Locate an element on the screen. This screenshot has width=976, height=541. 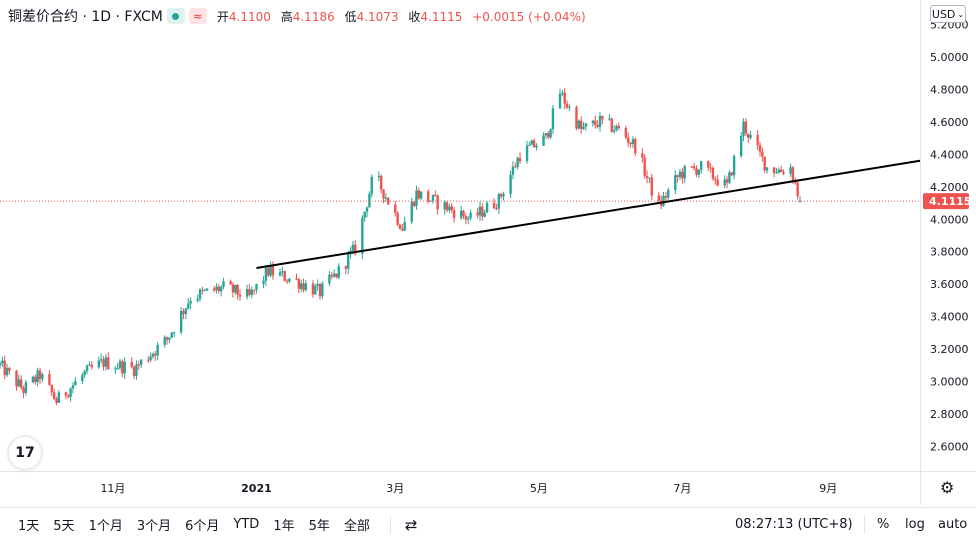
range-3m: 3个月 is located at coordinates (154, 526).